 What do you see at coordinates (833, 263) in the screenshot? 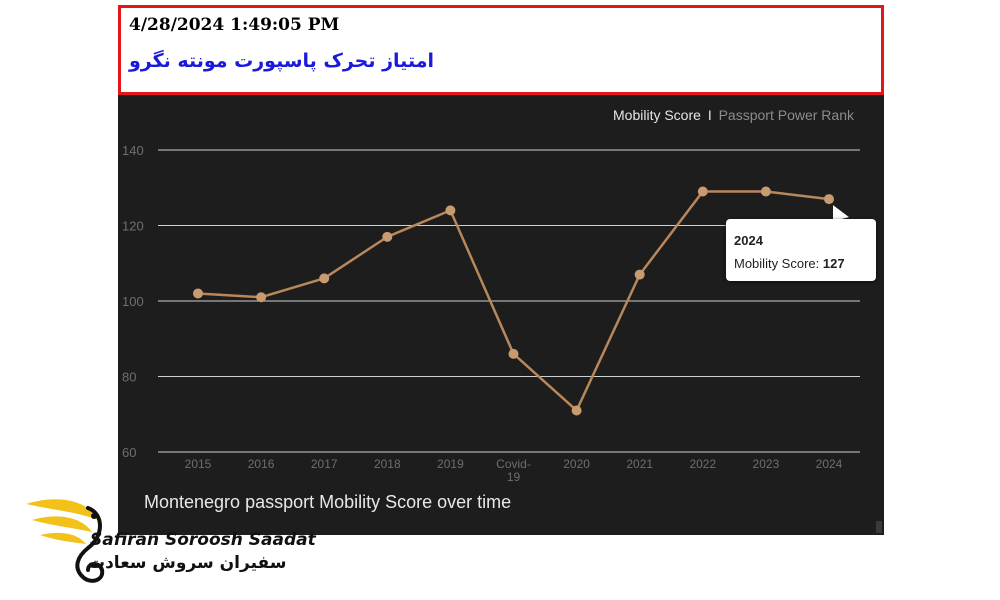
I see `tooltip-value: 127` at bounding box center [833, 263].